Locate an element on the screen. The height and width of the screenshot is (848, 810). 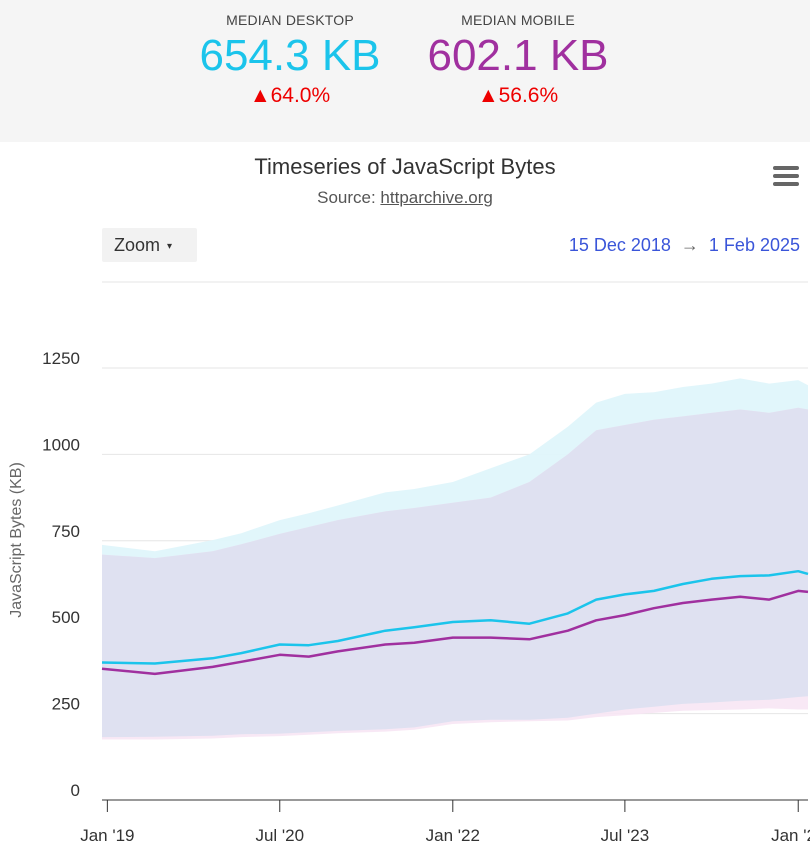
x-tick-label: Jul '20 is located at coordinates (279, 835).